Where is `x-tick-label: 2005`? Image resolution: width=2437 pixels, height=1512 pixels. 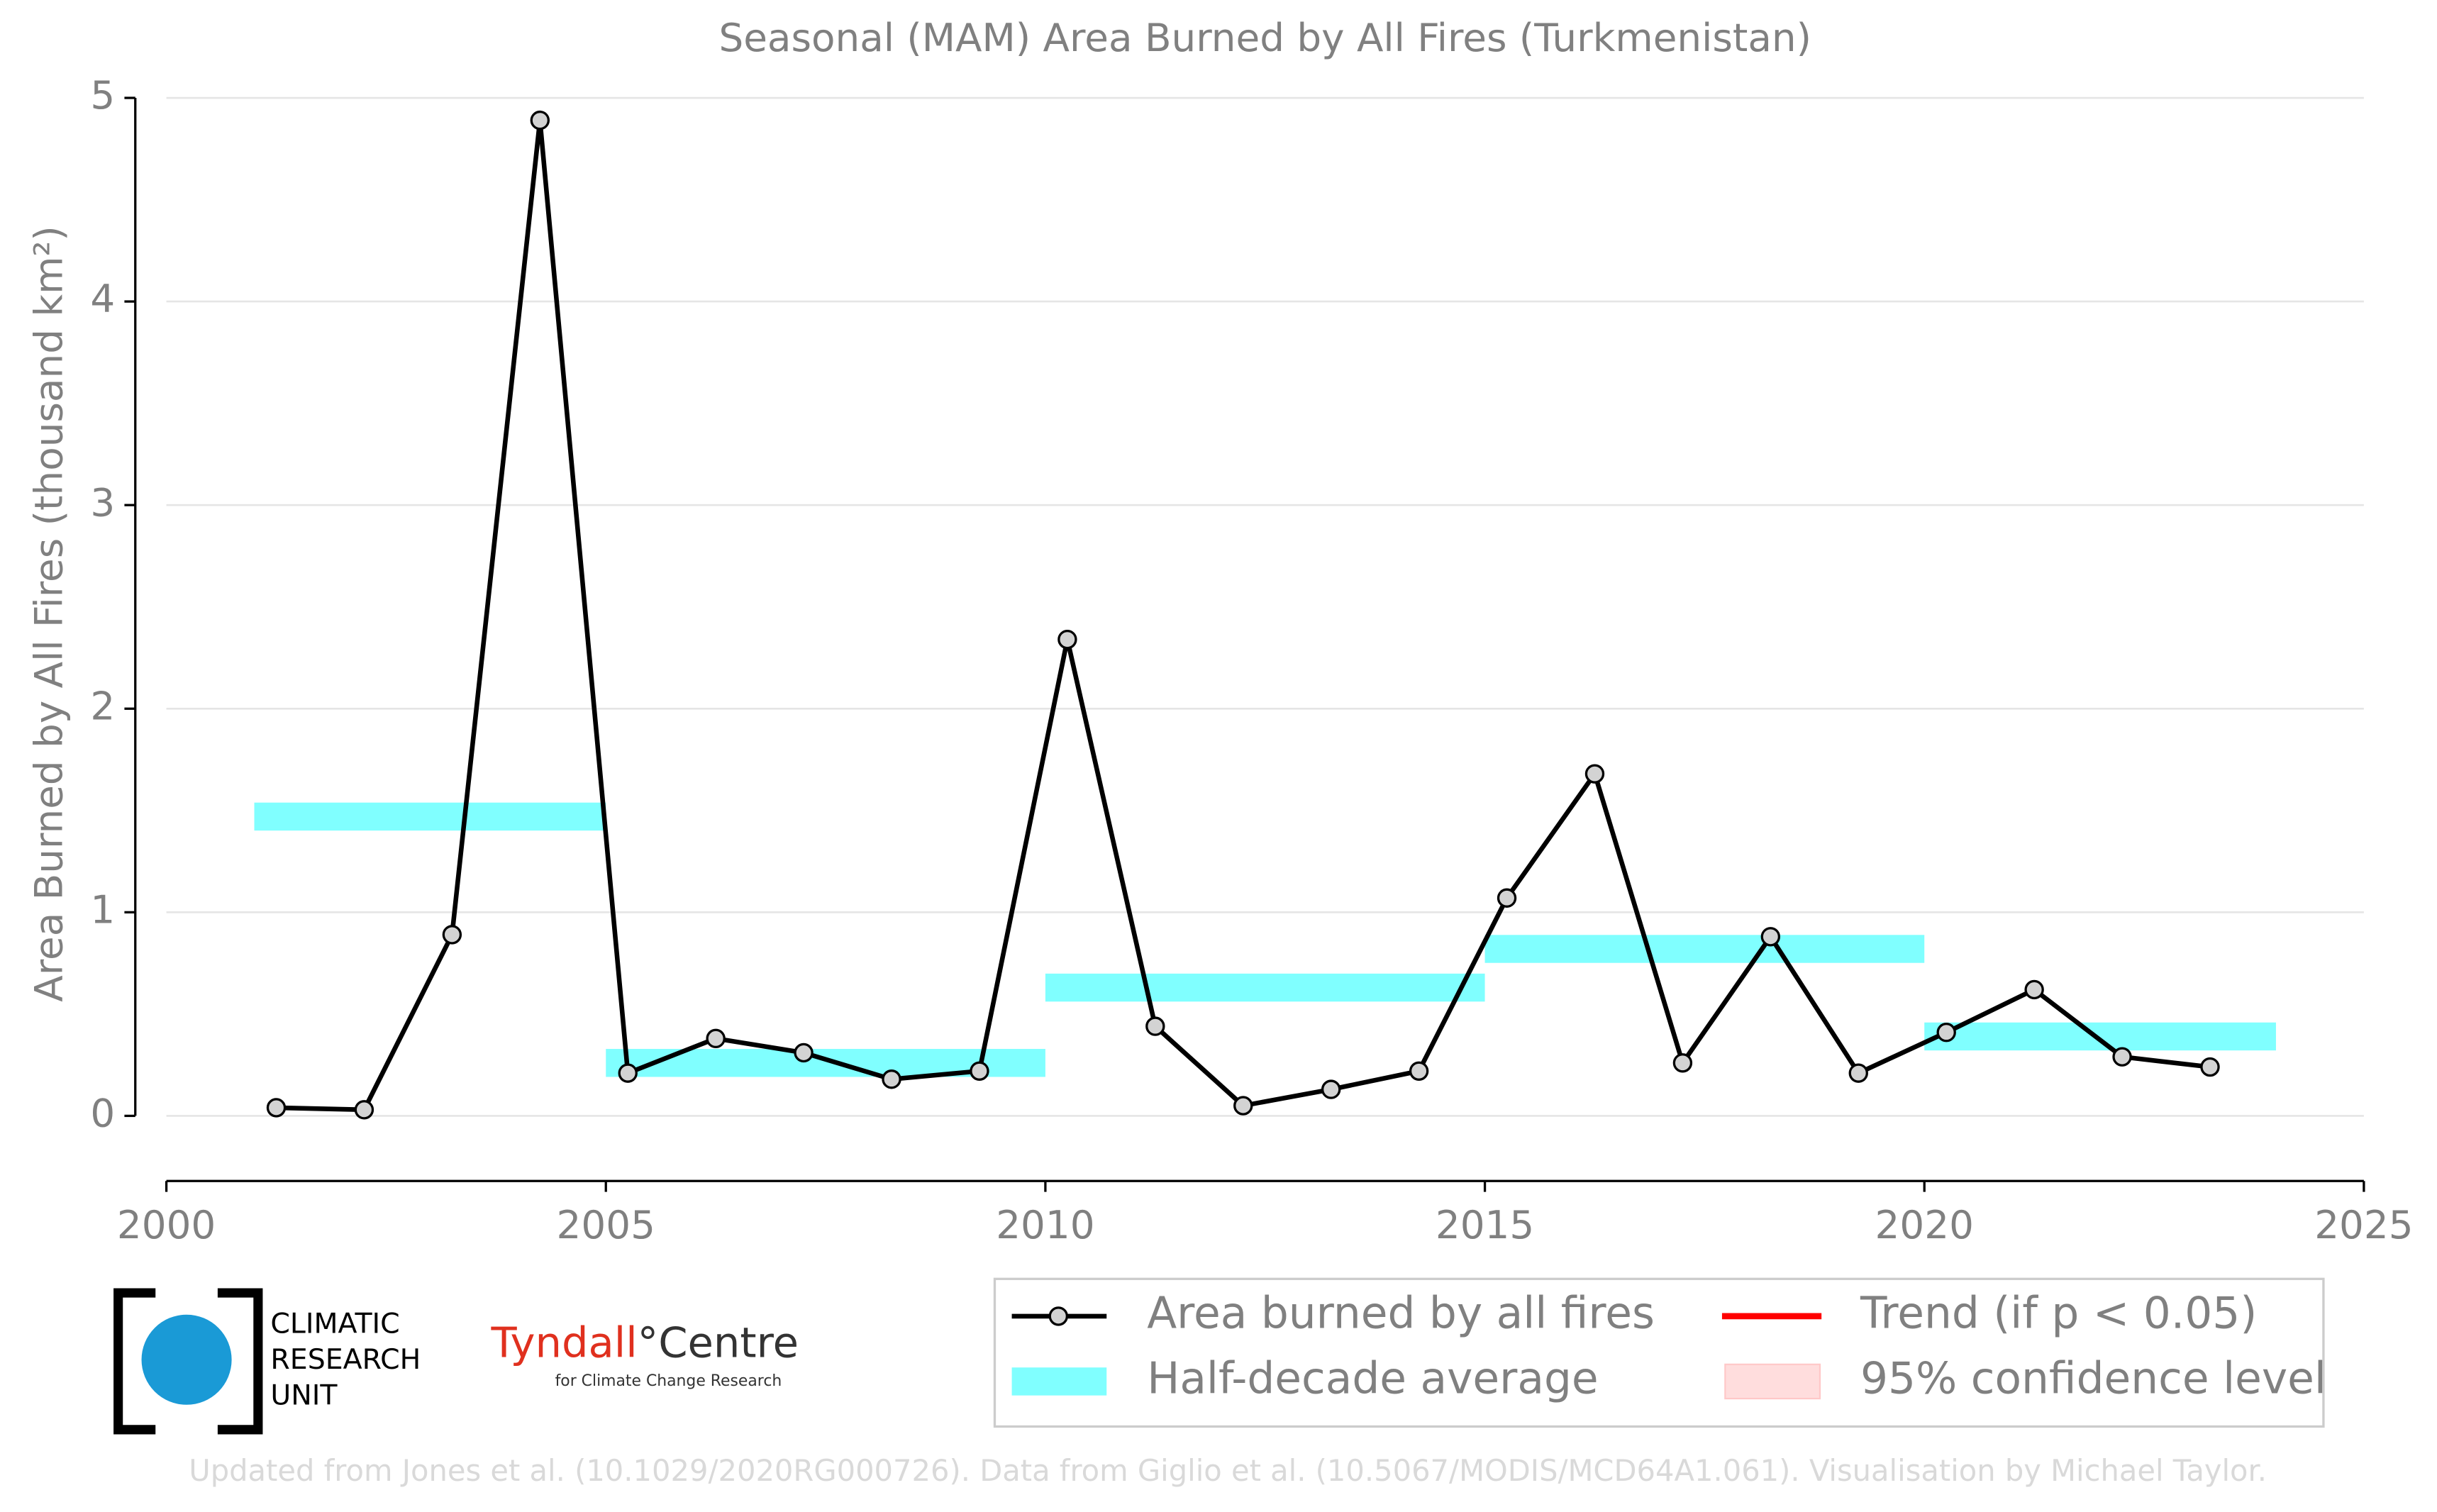
x-tick-label: 2005 is located at coordinates (606, 1224).